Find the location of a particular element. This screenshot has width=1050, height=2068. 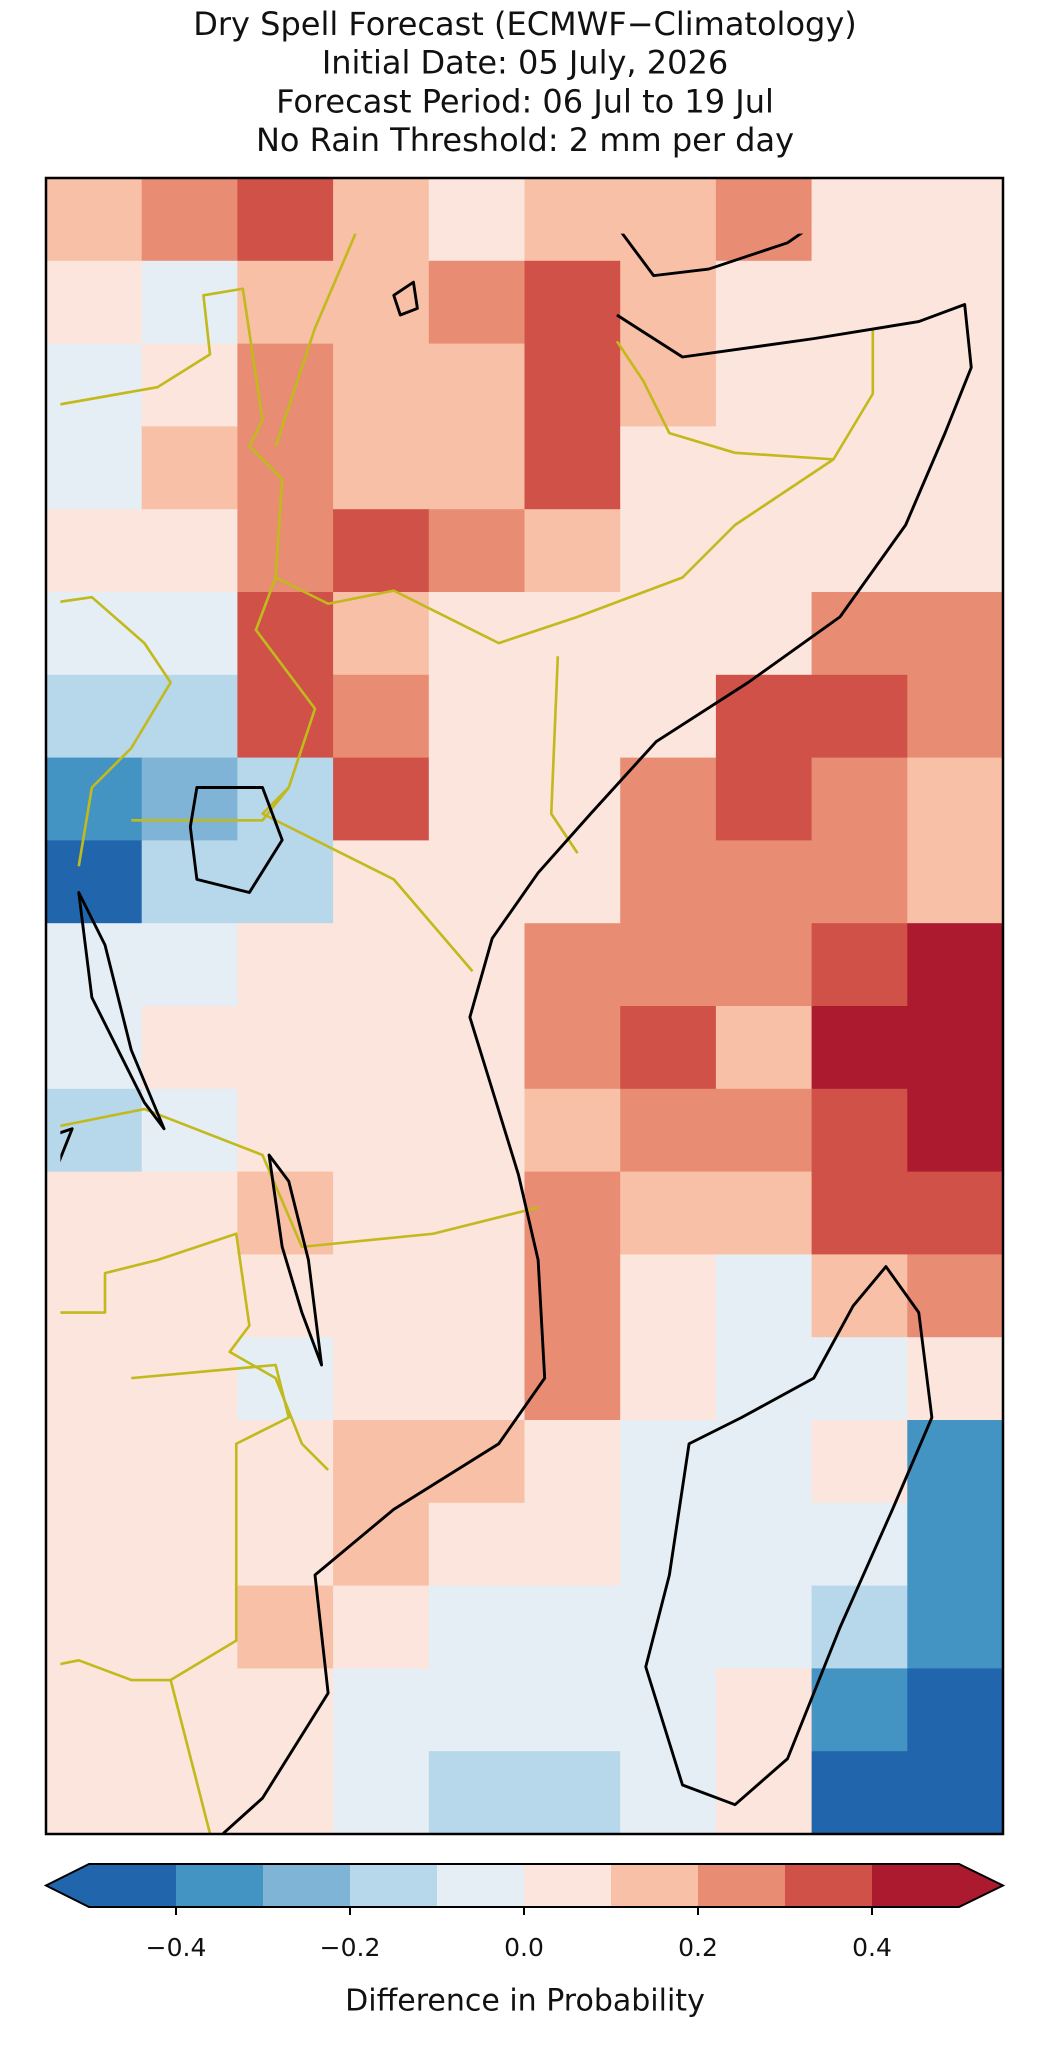

colorbar-tick-label: 0.0 is located at coordinates (524, 1947).